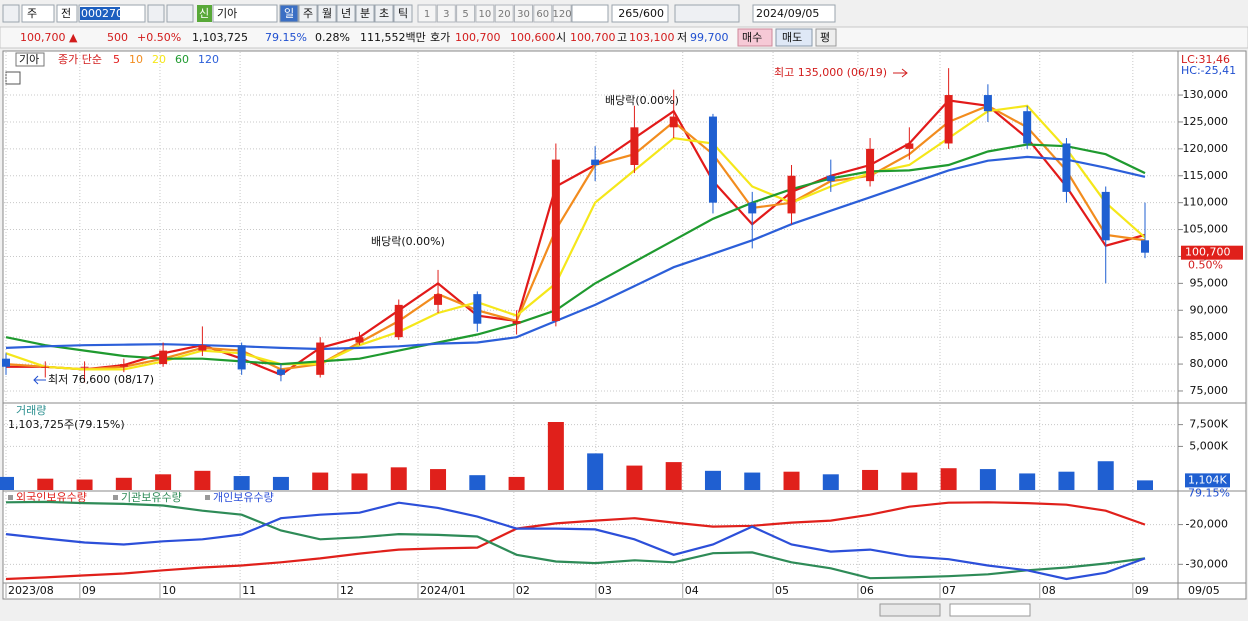 This screenshot has height=621, width=1248. I want to click on x-tick-label: 12, so click(347, 590).